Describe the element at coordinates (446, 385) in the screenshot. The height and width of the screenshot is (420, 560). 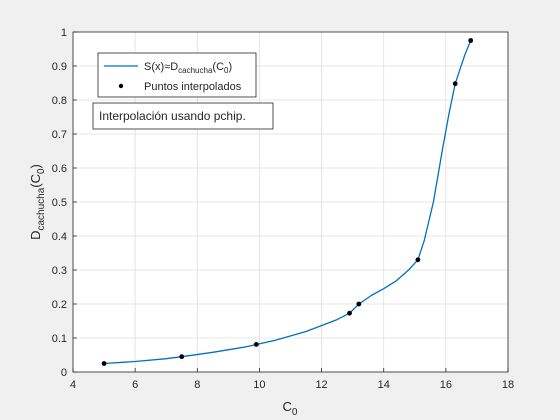
I see `x-tick-label: 16` at that location.